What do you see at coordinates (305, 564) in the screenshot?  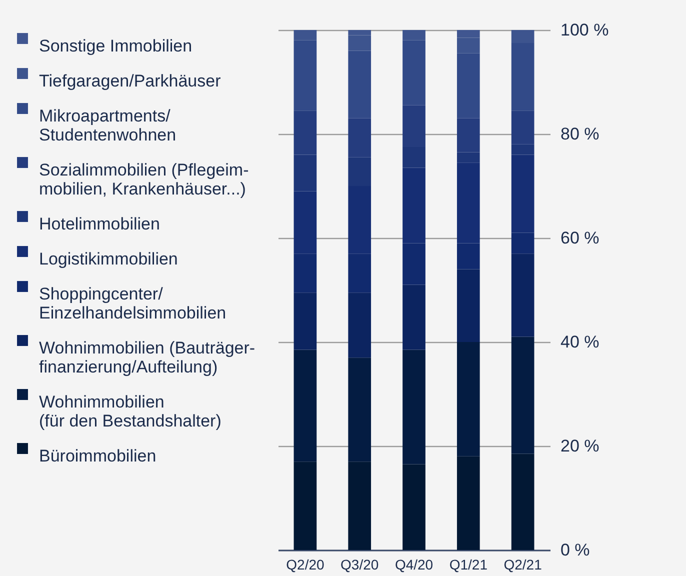 I see `x-tick-label: Q2/20` at bounding box center [305, 564].